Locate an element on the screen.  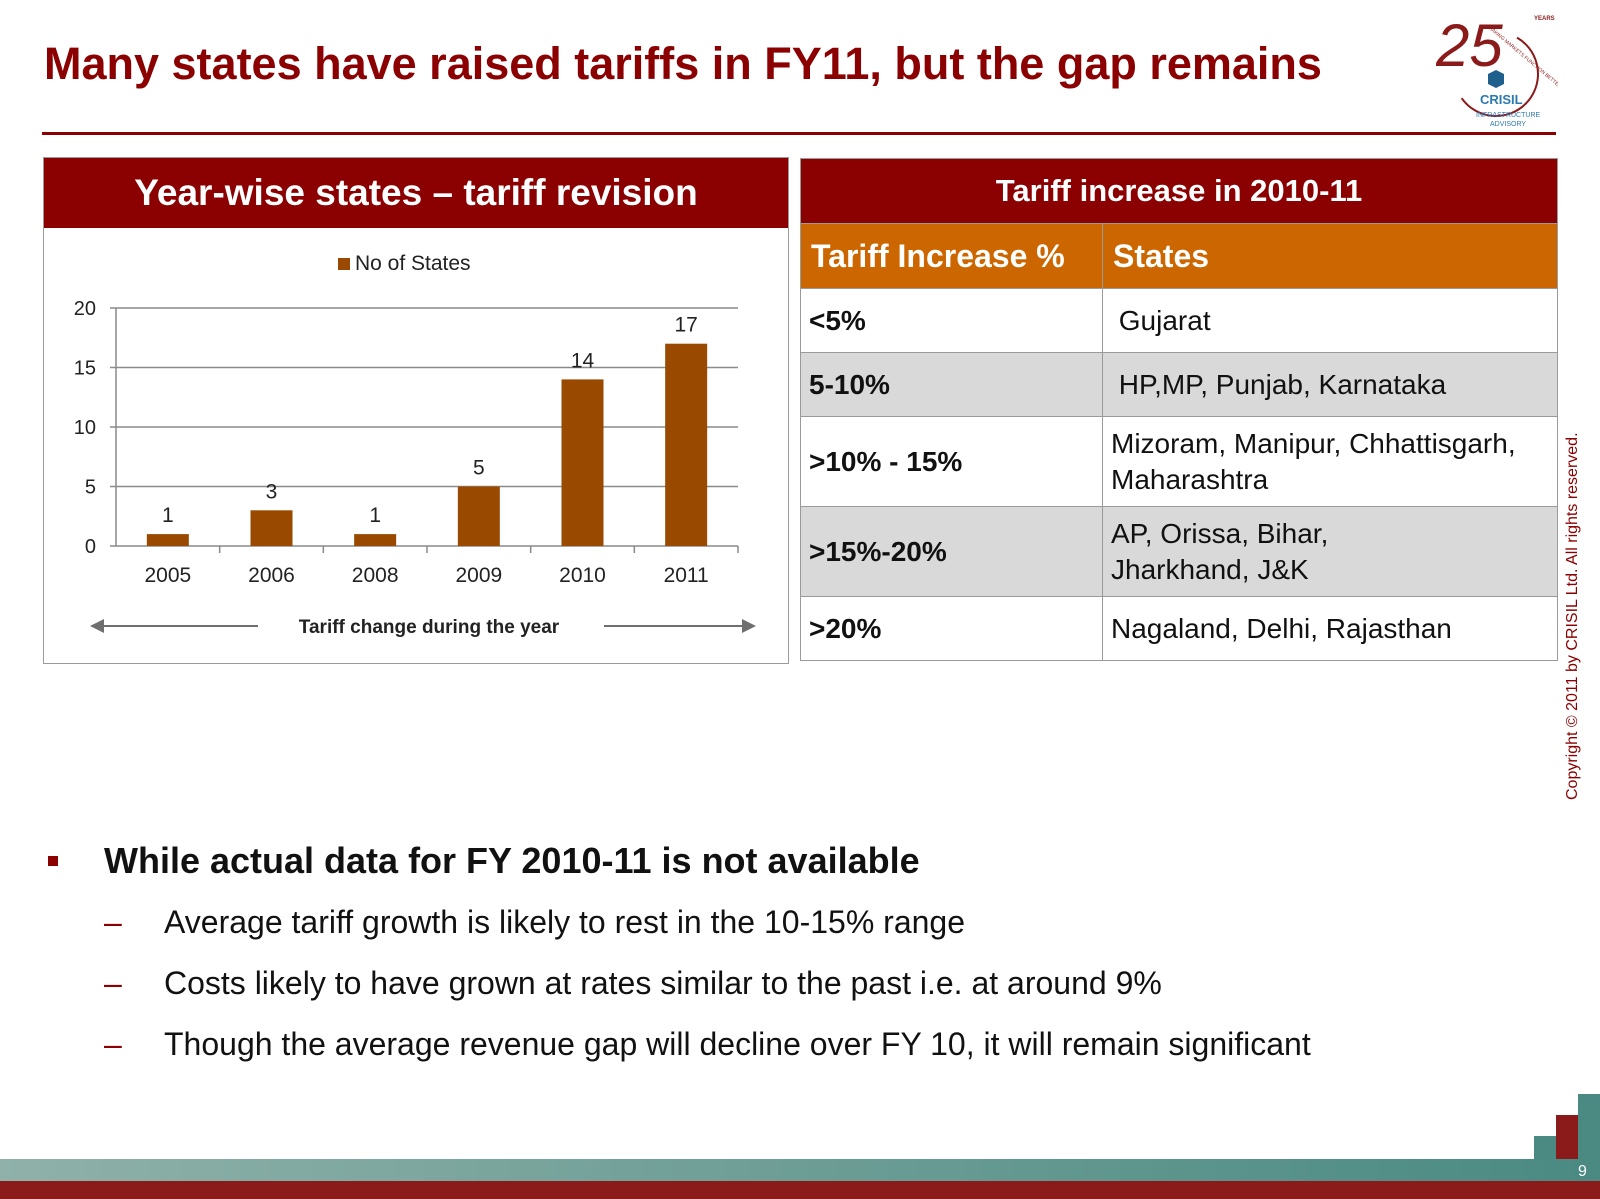
x-tick-label: 2009 is located at coordinates (478, 575).